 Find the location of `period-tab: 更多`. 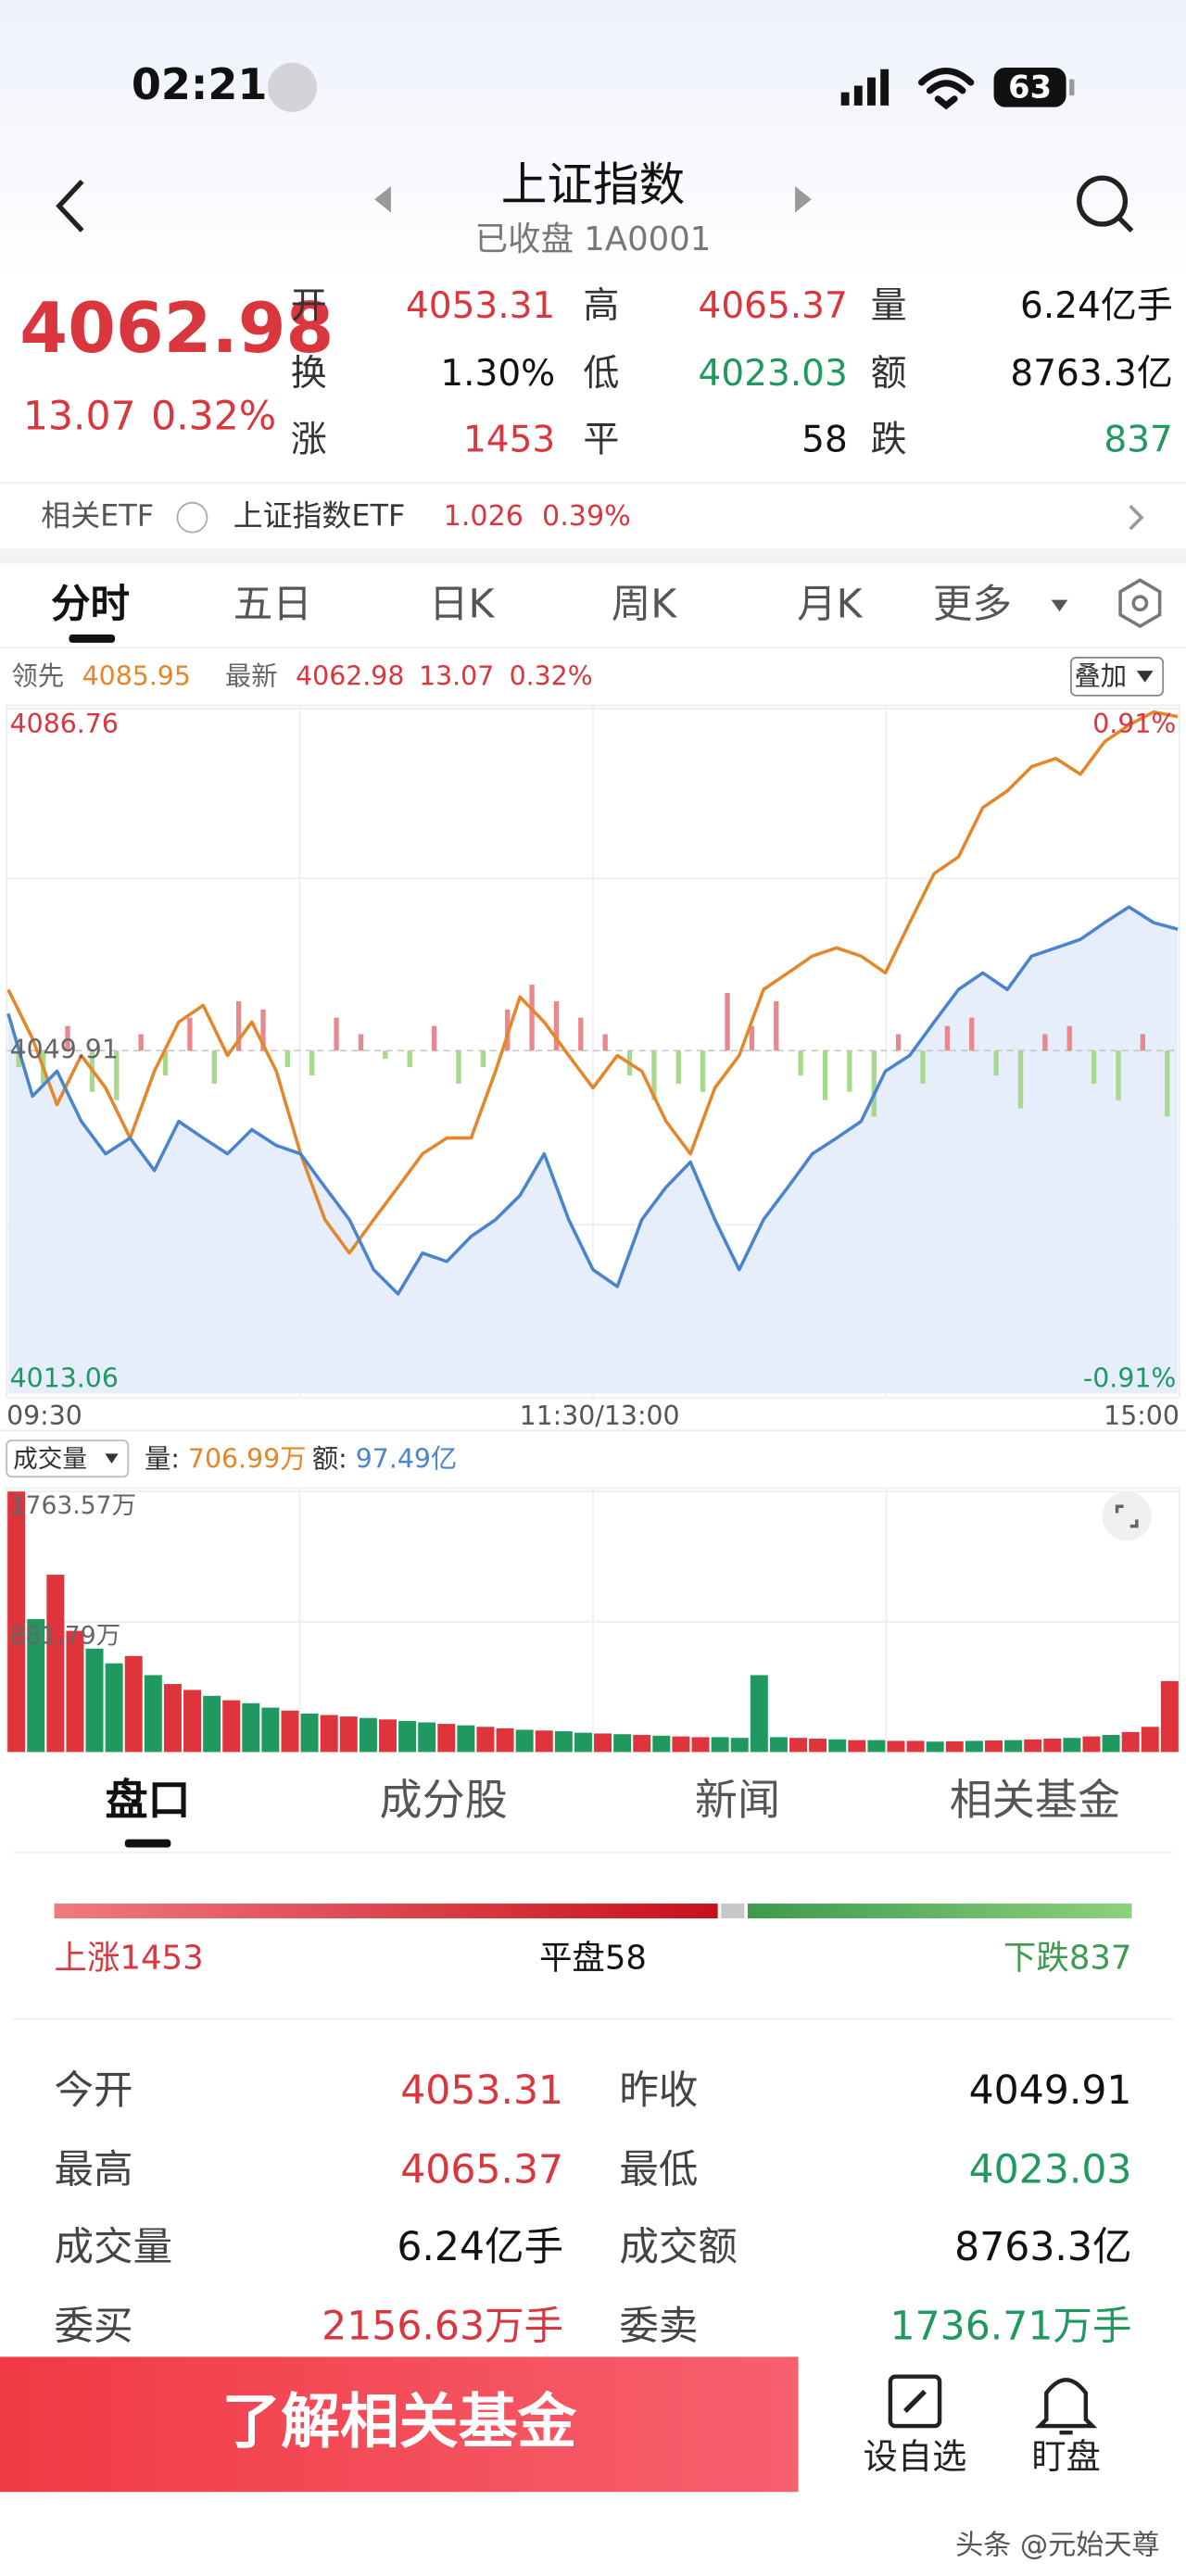

period-tab: 更多 is located at coordinates (972, 604).